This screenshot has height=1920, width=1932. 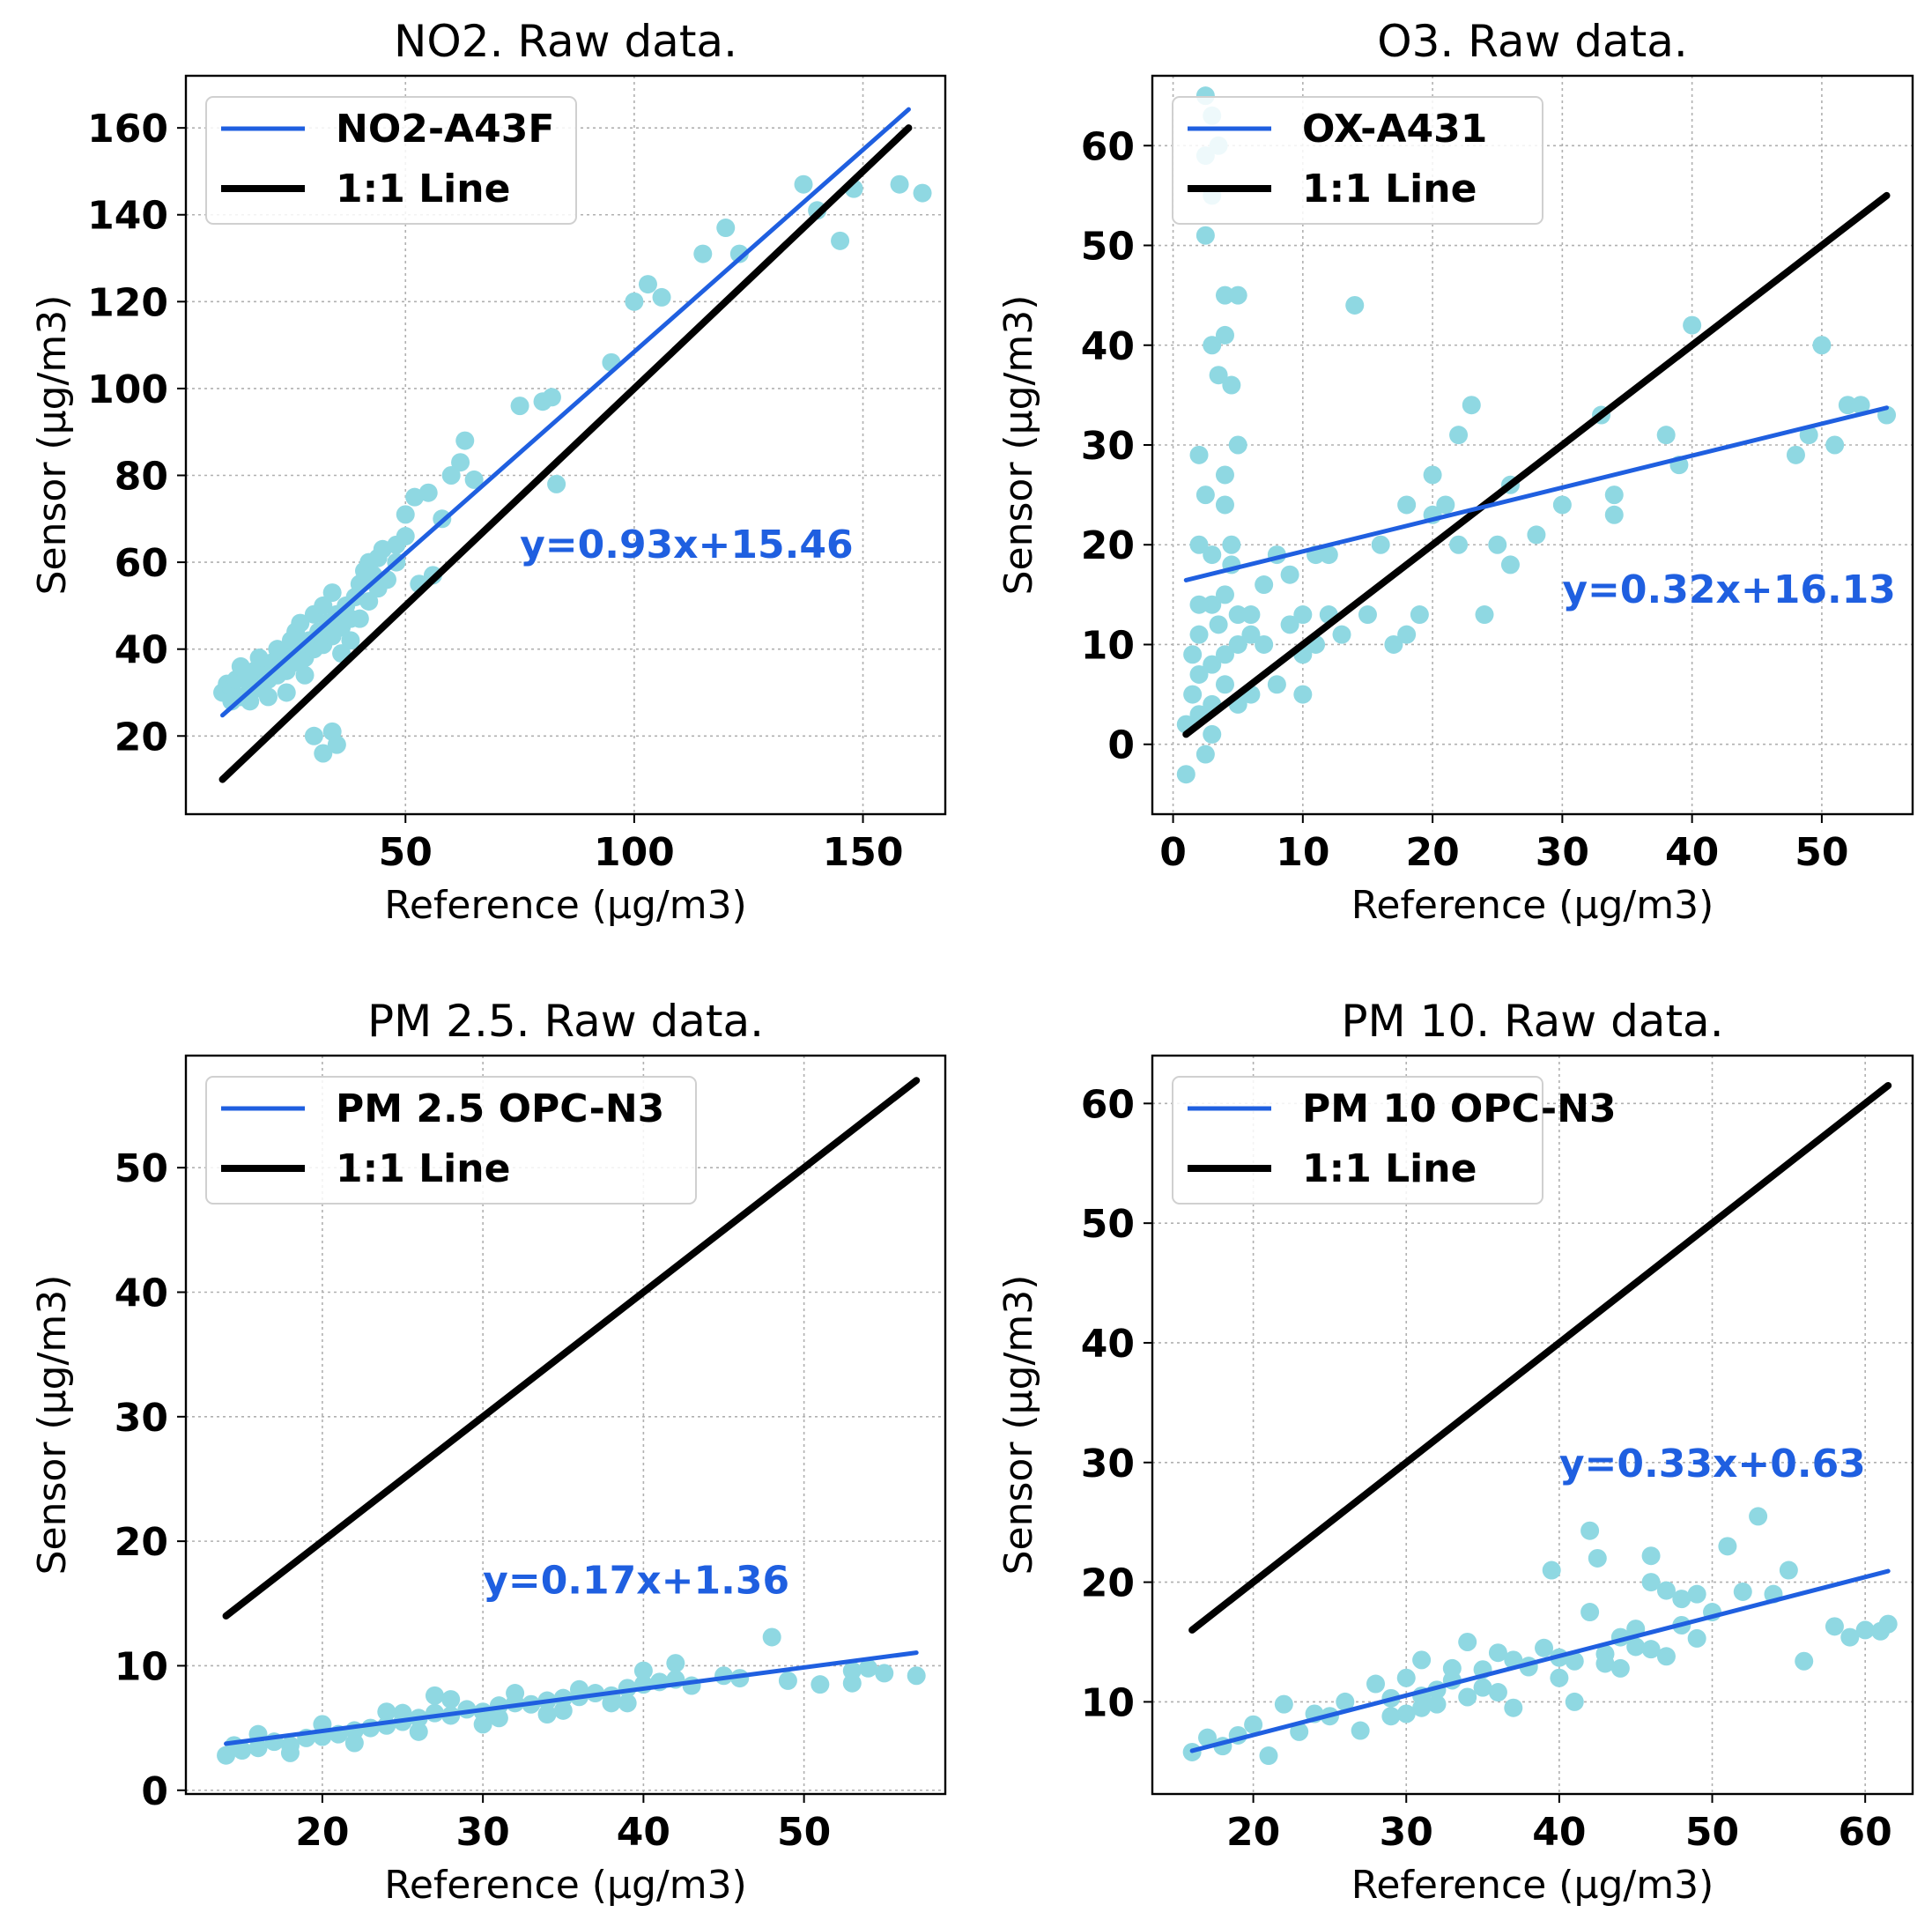 What do you see at coordinates (687, 545) in the screenshot?
I see `fit-equation: y=0.93x+15.46` at bounding box center [687, 545].